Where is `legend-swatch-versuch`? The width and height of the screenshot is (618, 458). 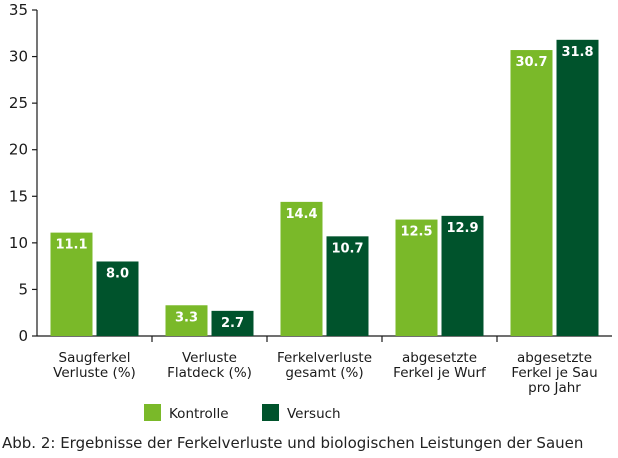
legend-swatch-versuch is located at coordinates (270, 412).